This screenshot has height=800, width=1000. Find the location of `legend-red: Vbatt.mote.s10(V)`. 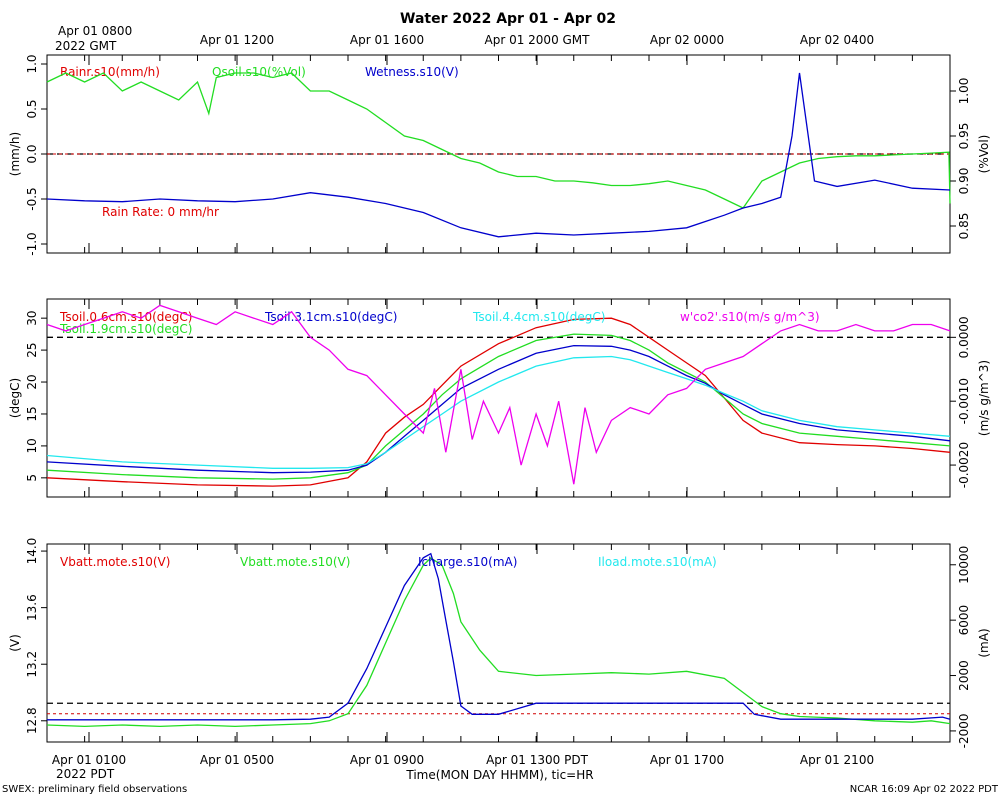

legend-red: Vbatt.mote.s10(V) is located at coordinates (115, 562).